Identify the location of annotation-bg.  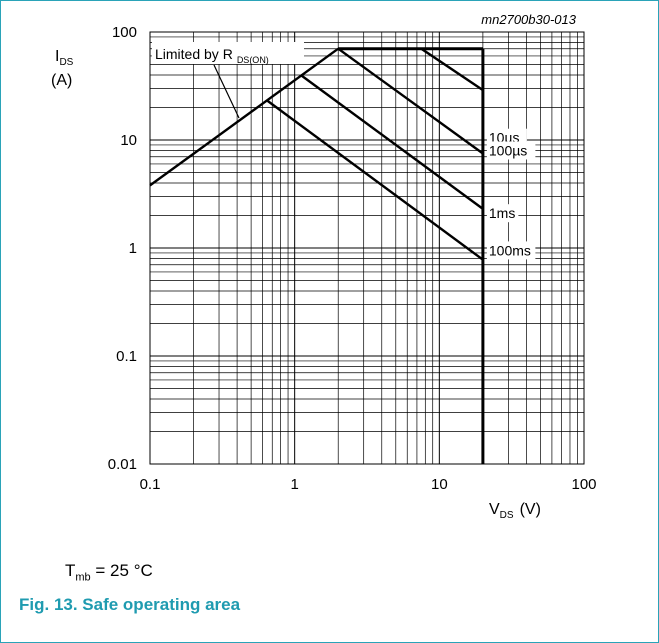
(228, 53).